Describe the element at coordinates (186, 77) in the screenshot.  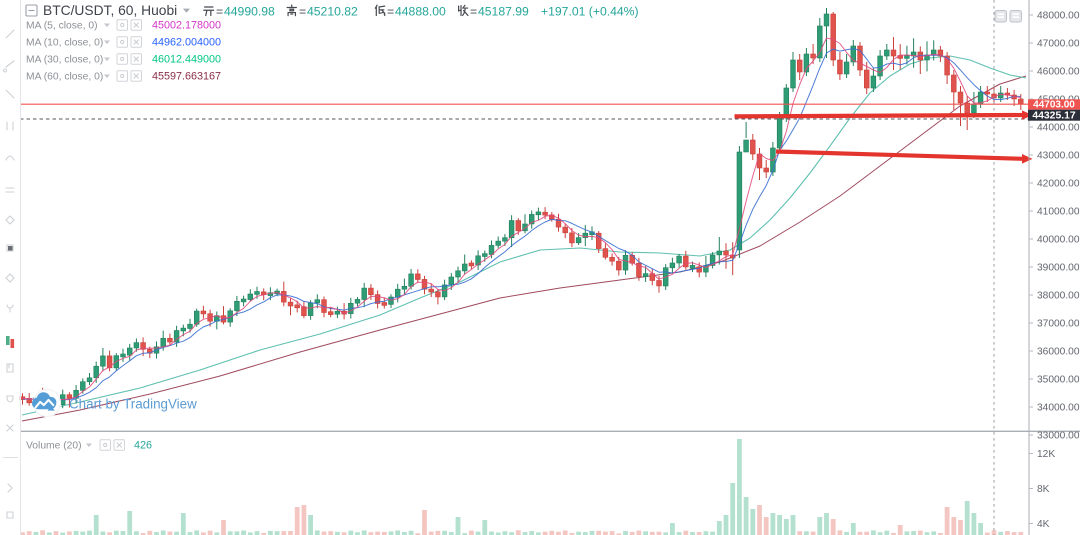
I see `svg-text: 45597.663167` at that location.